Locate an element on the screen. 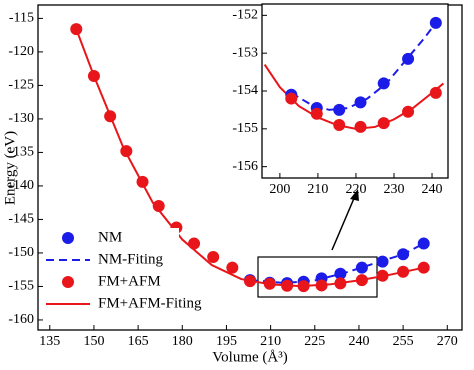 This screenshot has width=474, height=370. legend-label: FM+AFM-Fiting is located at coordinates (150, 303).